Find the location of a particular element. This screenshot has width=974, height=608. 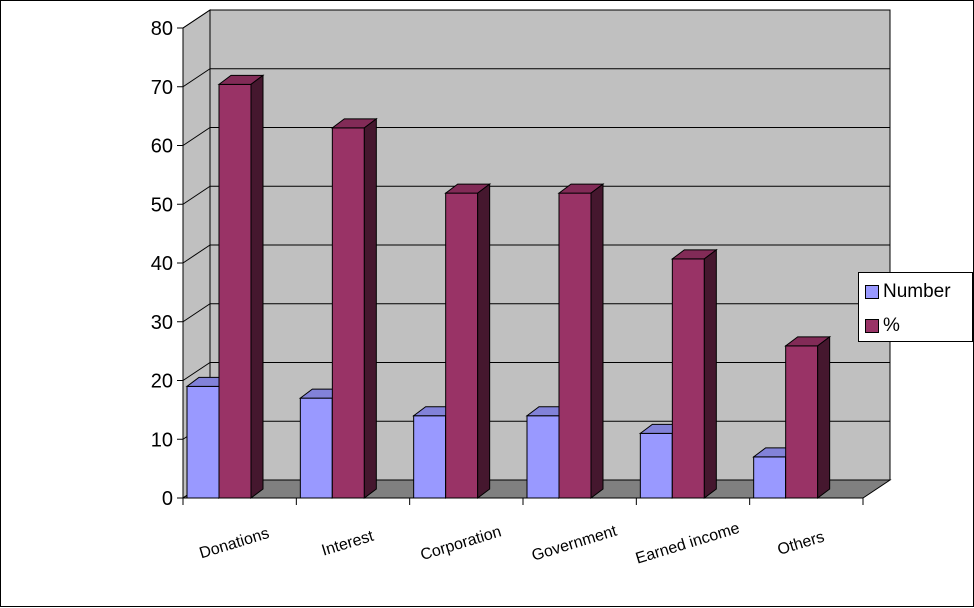

legend-swatch-percent is located at coordinates (872, 326).